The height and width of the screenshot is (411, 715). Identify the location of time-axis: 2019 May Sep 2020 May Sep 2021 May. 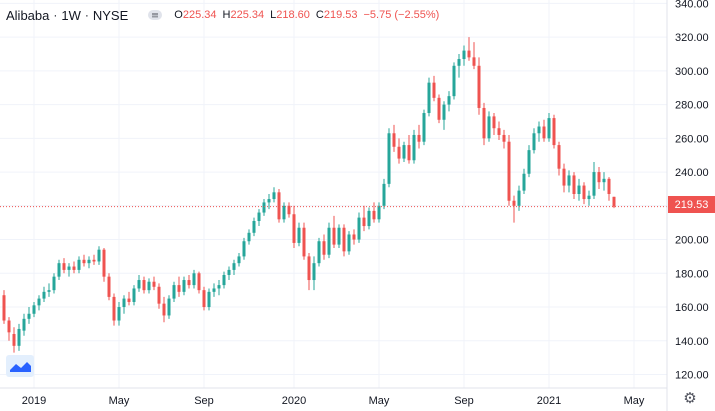
(333, 401).